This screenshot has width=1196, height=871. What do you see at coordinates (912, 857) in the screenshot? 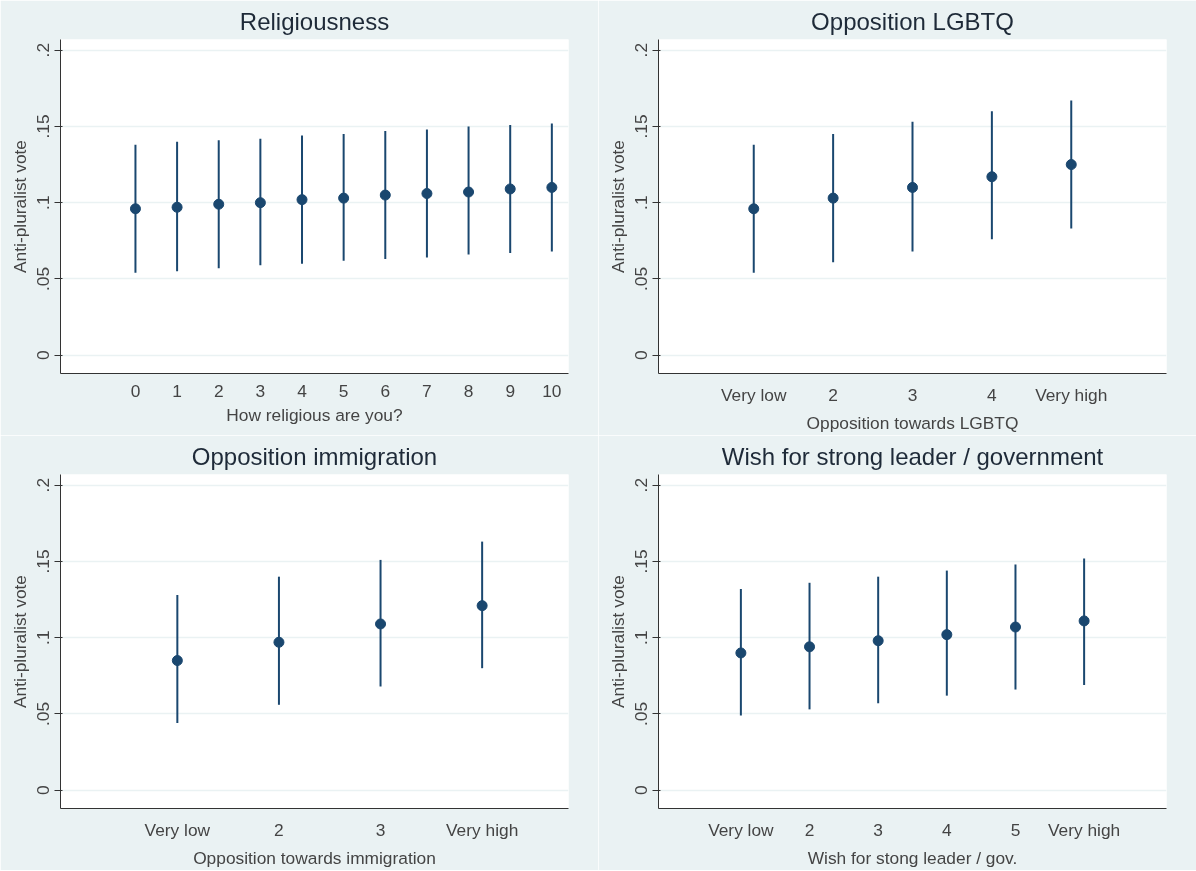
I see `x-axis-title: Wish for stong leader / gov.` at bounding box center [912, 857].